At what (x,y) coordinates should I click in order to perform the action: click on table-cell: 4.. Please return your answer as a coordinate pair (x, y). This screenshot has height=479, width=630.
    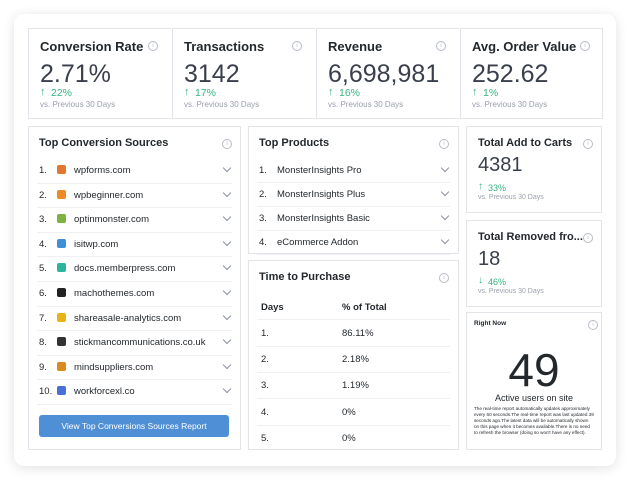
    Looking at the image, I should click on (265, 412).